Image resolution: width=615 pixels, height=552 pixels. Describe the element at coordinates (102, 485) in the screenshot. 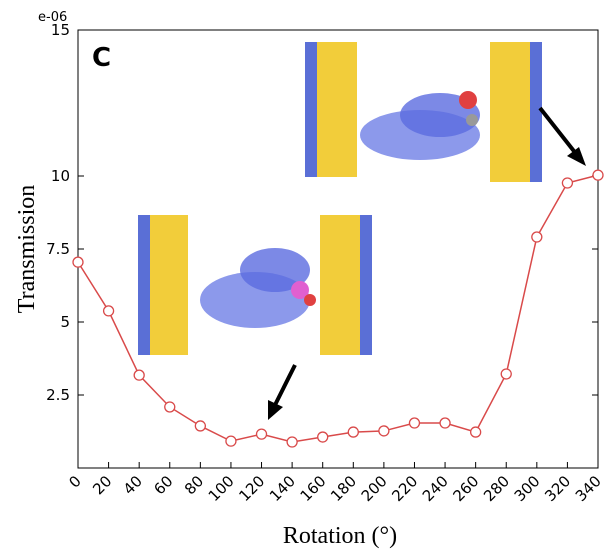

I see `x-tick-label: 20` at that location.